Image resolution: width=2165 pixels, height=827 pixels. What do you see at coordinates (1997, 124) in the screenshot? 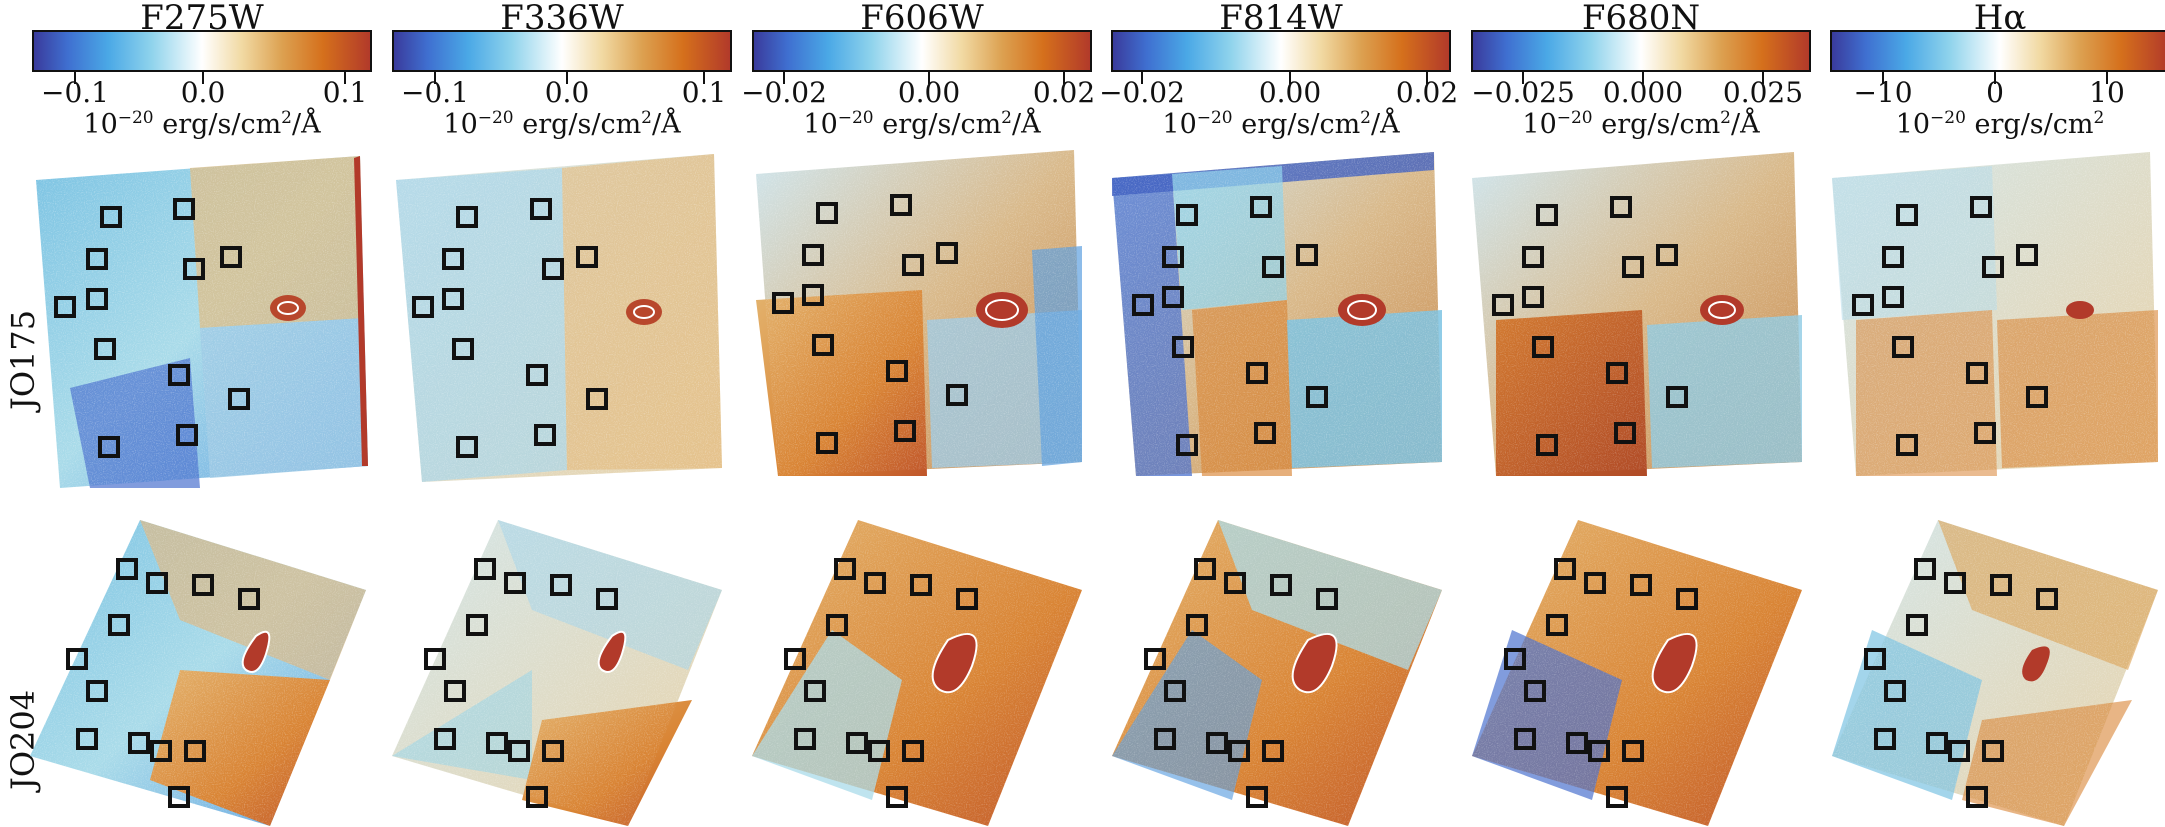
I see `colorbar-unit-label: 10−20 erg/s/cm2` at bounding box center [1997, 124].